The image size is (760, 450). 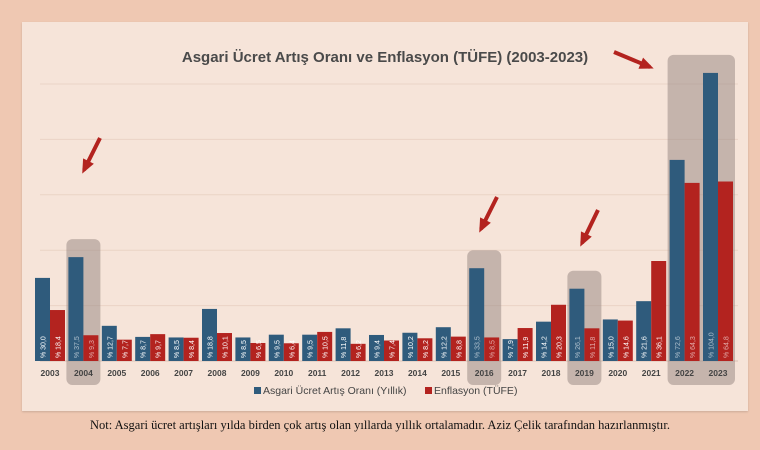 What do you see at coordinates (718, 373) in the screenshot?
I see `x-tick-label: 2023` at bounding box center [718, 373].